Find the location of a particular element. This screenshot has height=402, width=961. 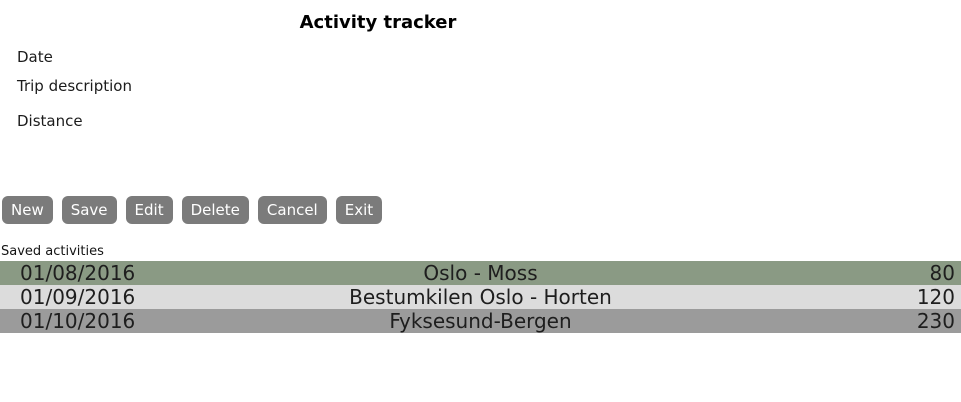

date-label: Date is located at coordinates (35, 57).